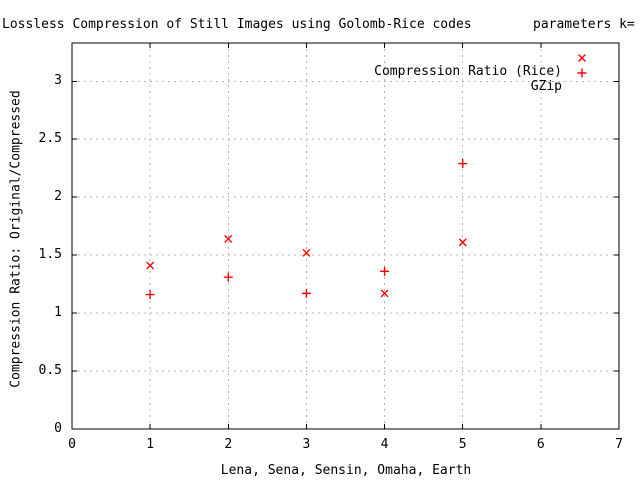 This screenshot has height=480, width=640. Describe the element at coordinates (619, 444) in the screenshot. I see `x-tick-label: 7` at that location.